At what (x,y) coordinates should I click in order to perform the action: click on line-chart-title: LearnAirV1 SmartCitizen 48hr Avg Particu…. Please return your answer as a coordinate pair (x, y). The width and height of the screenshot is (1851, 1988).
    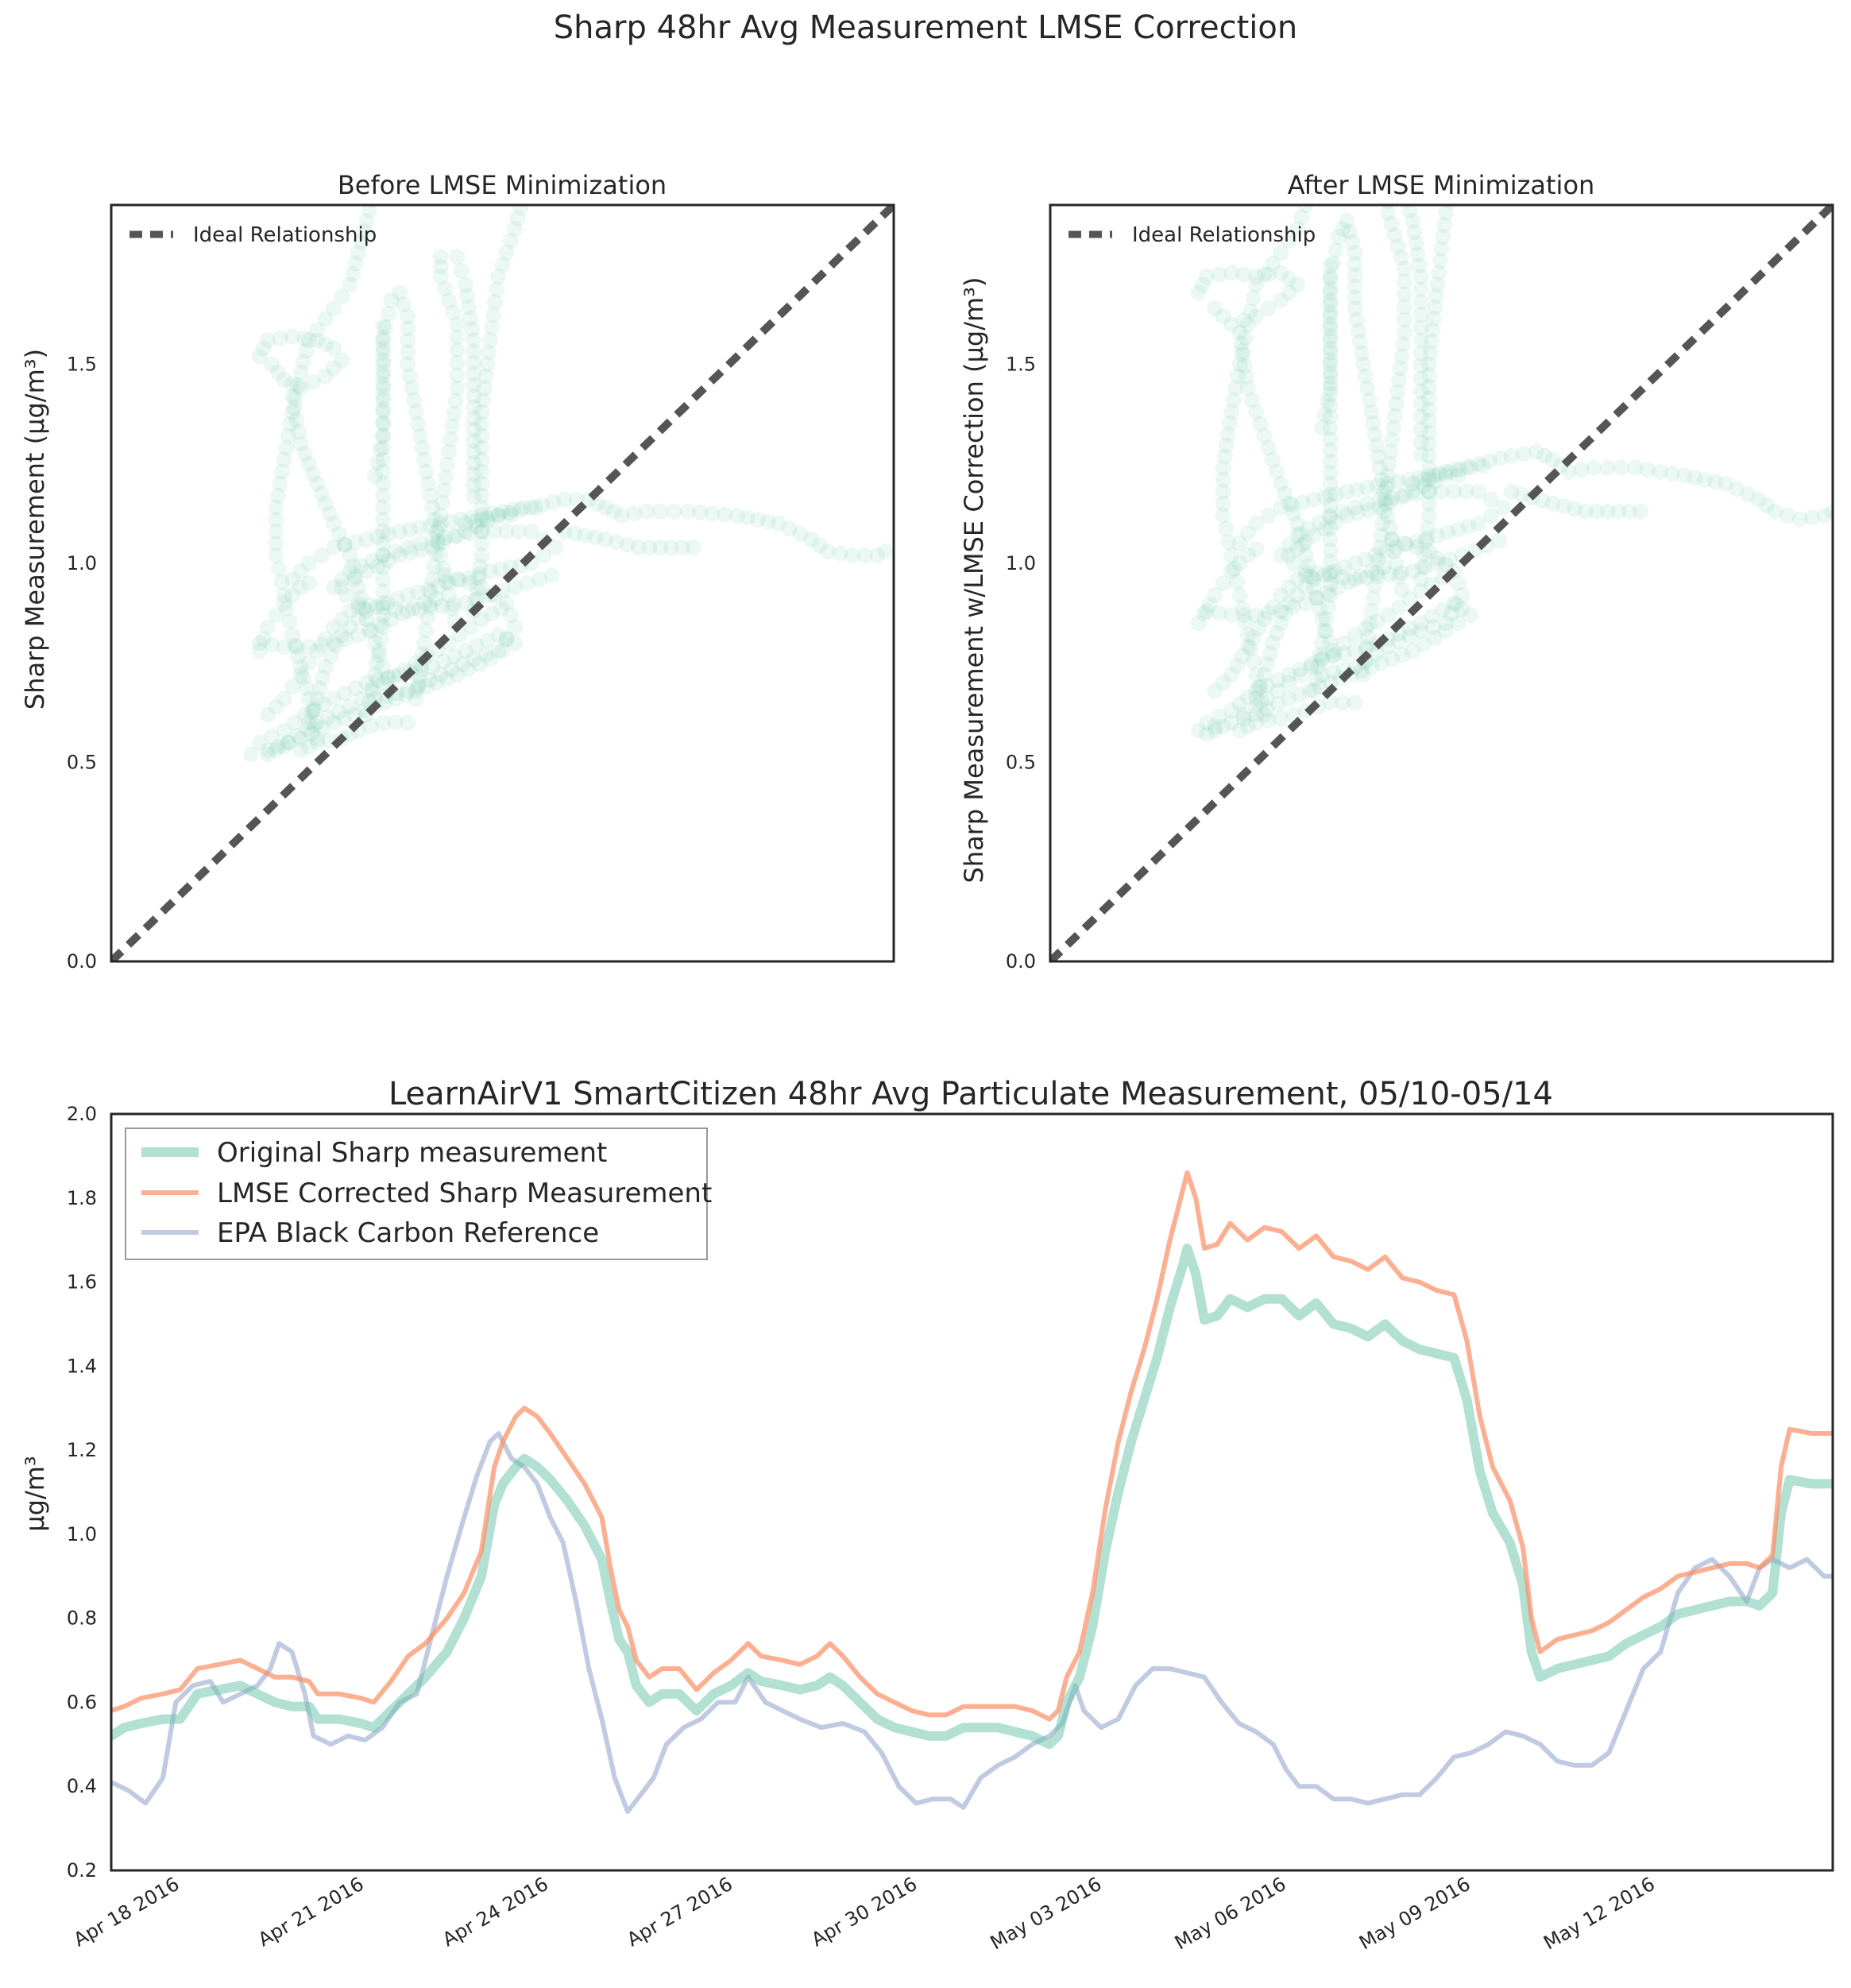
    Looking at the image, I should click on (970, 1094).